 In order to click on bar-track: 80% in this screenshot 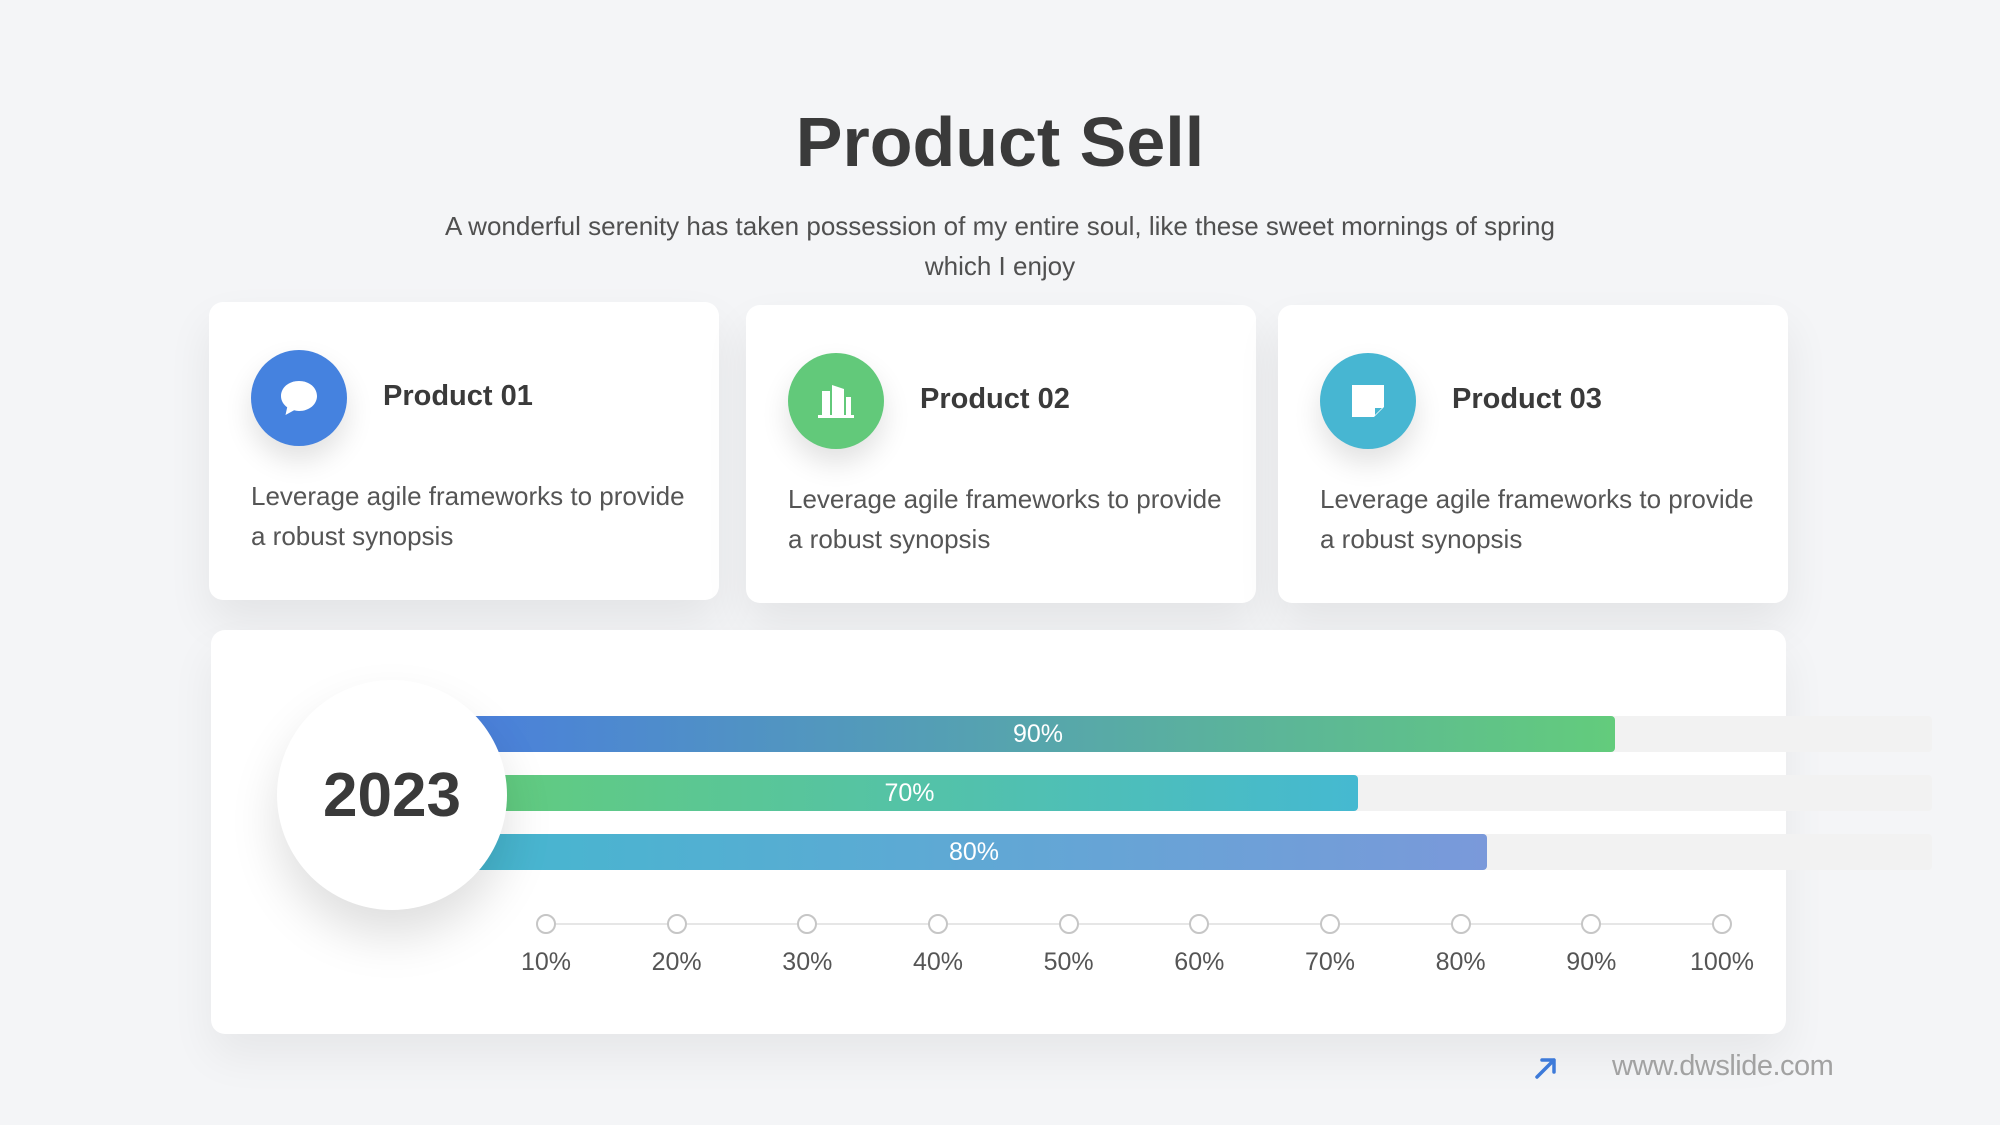, I will do `click(1196, 852)`.